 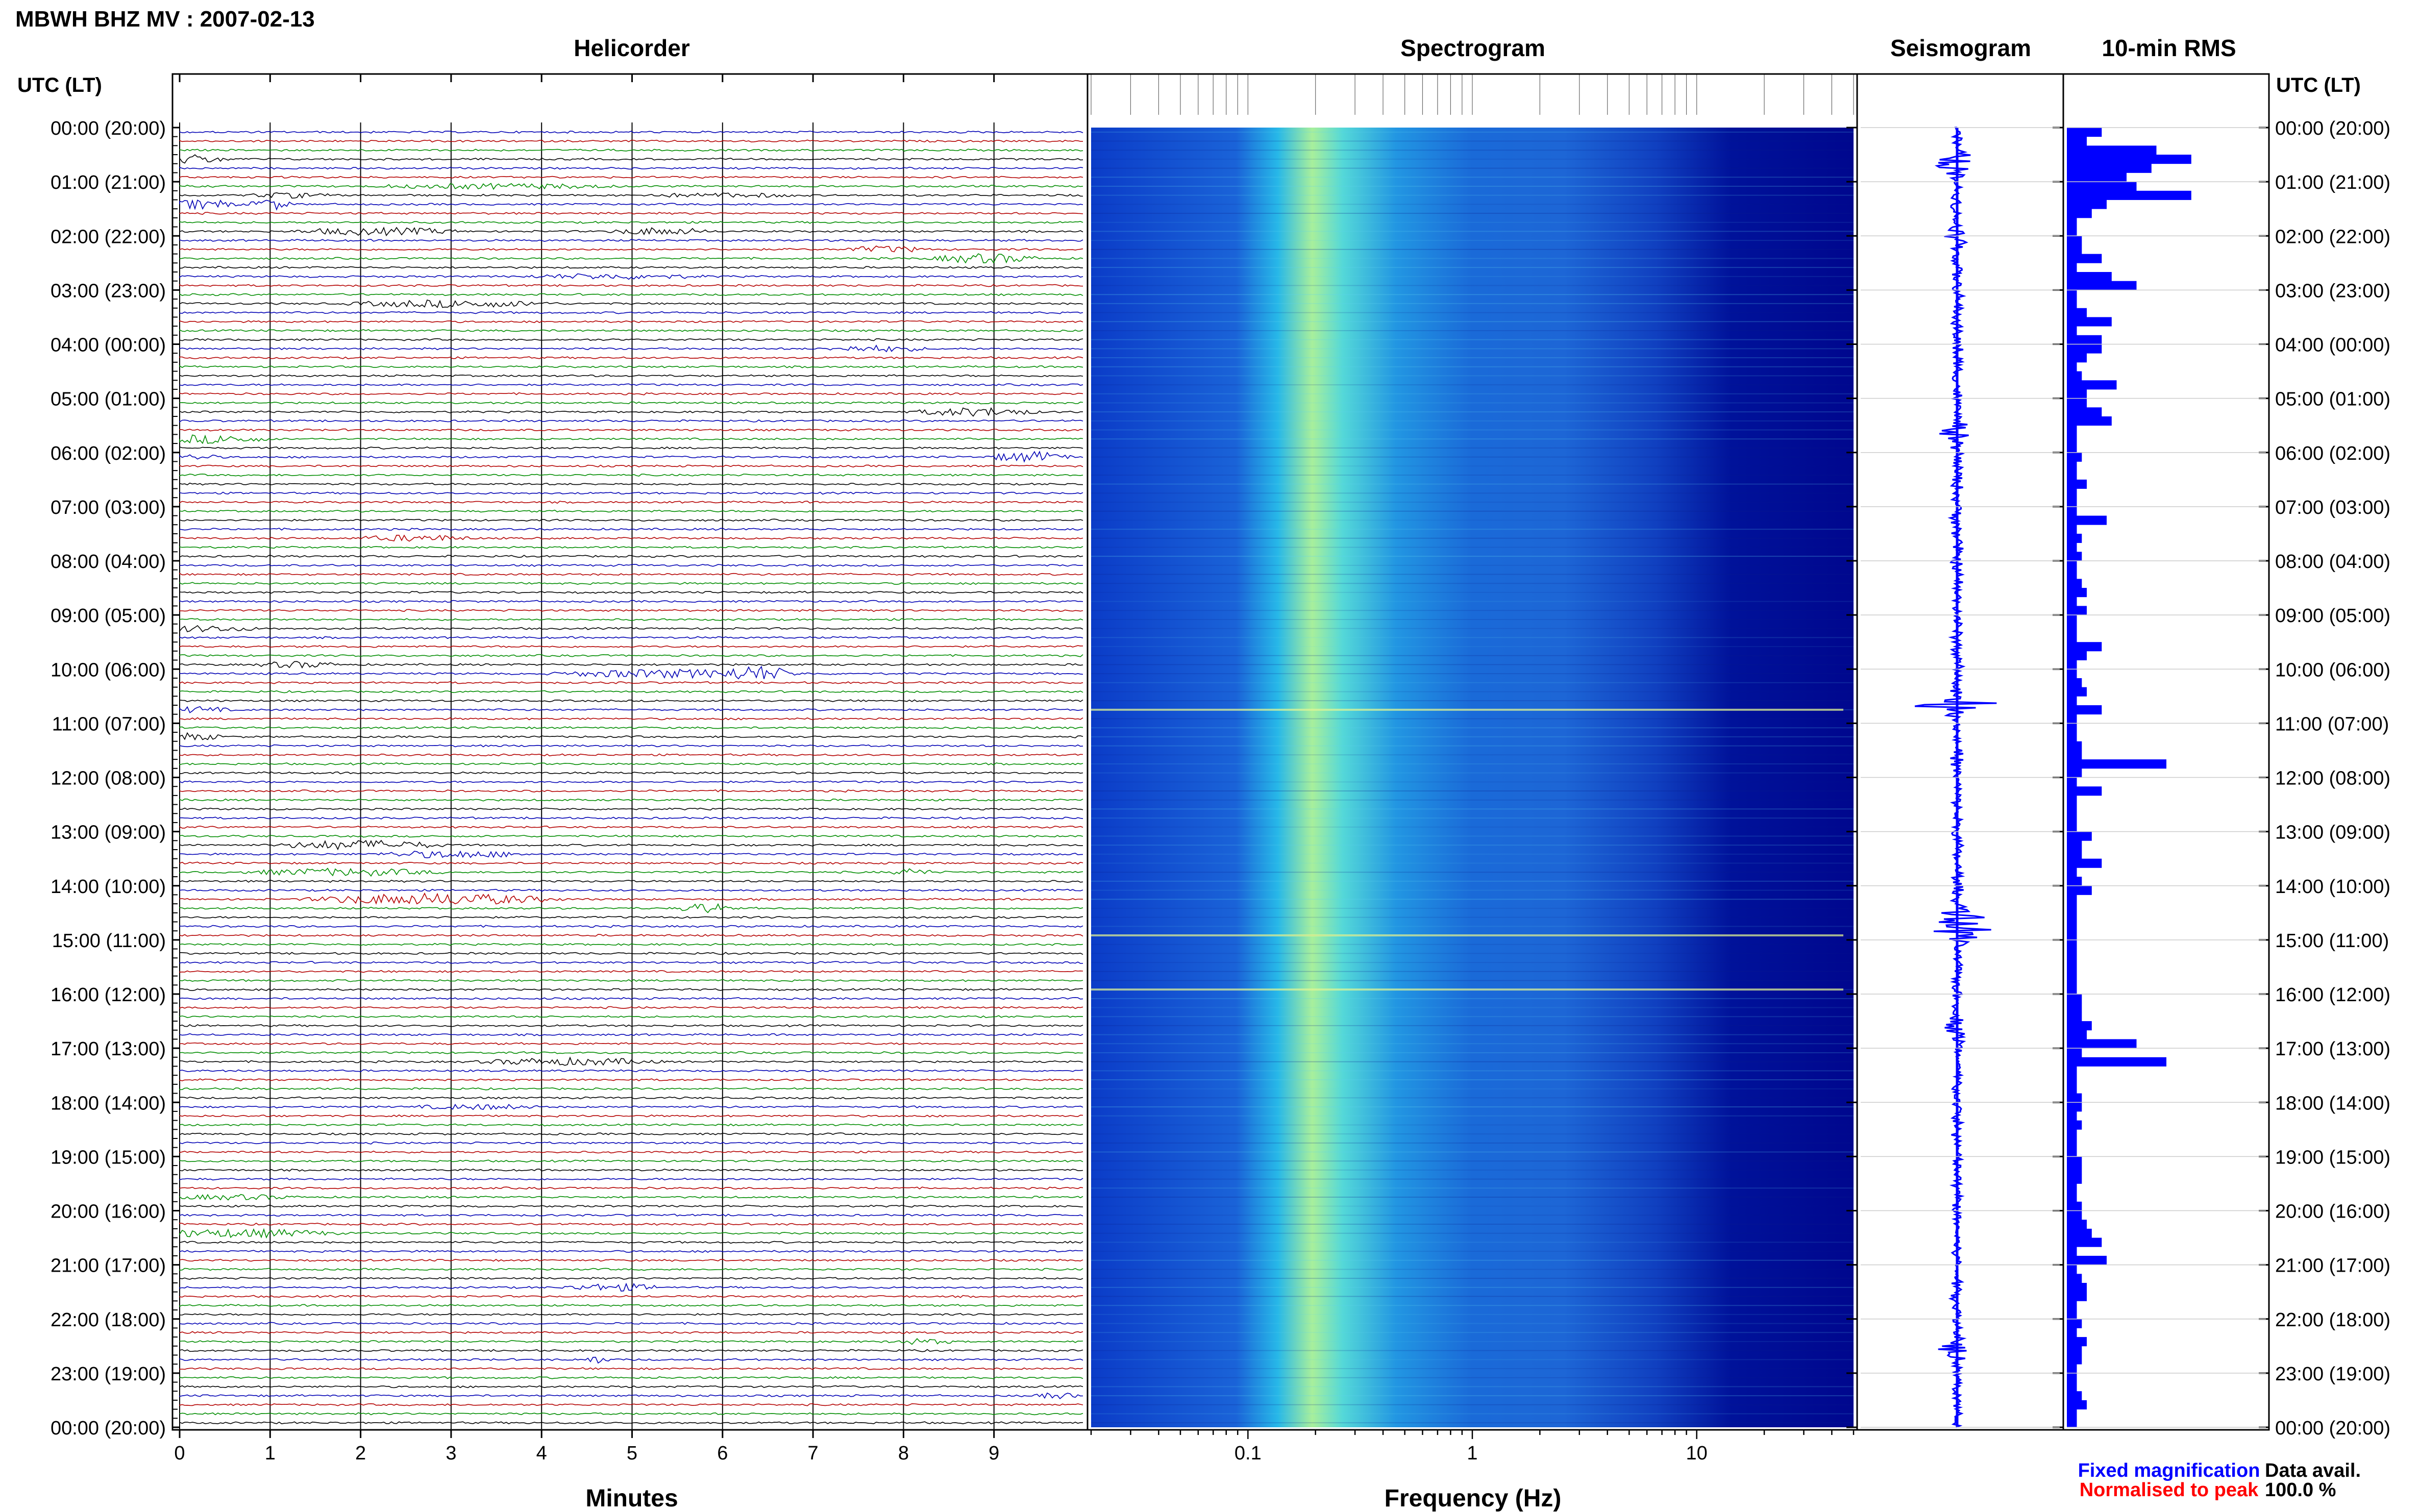 What do you see at coordinates (632, 48) in the screenshot?
I see `helicorder-title: Helicorder` at bounding box center [632, 48].